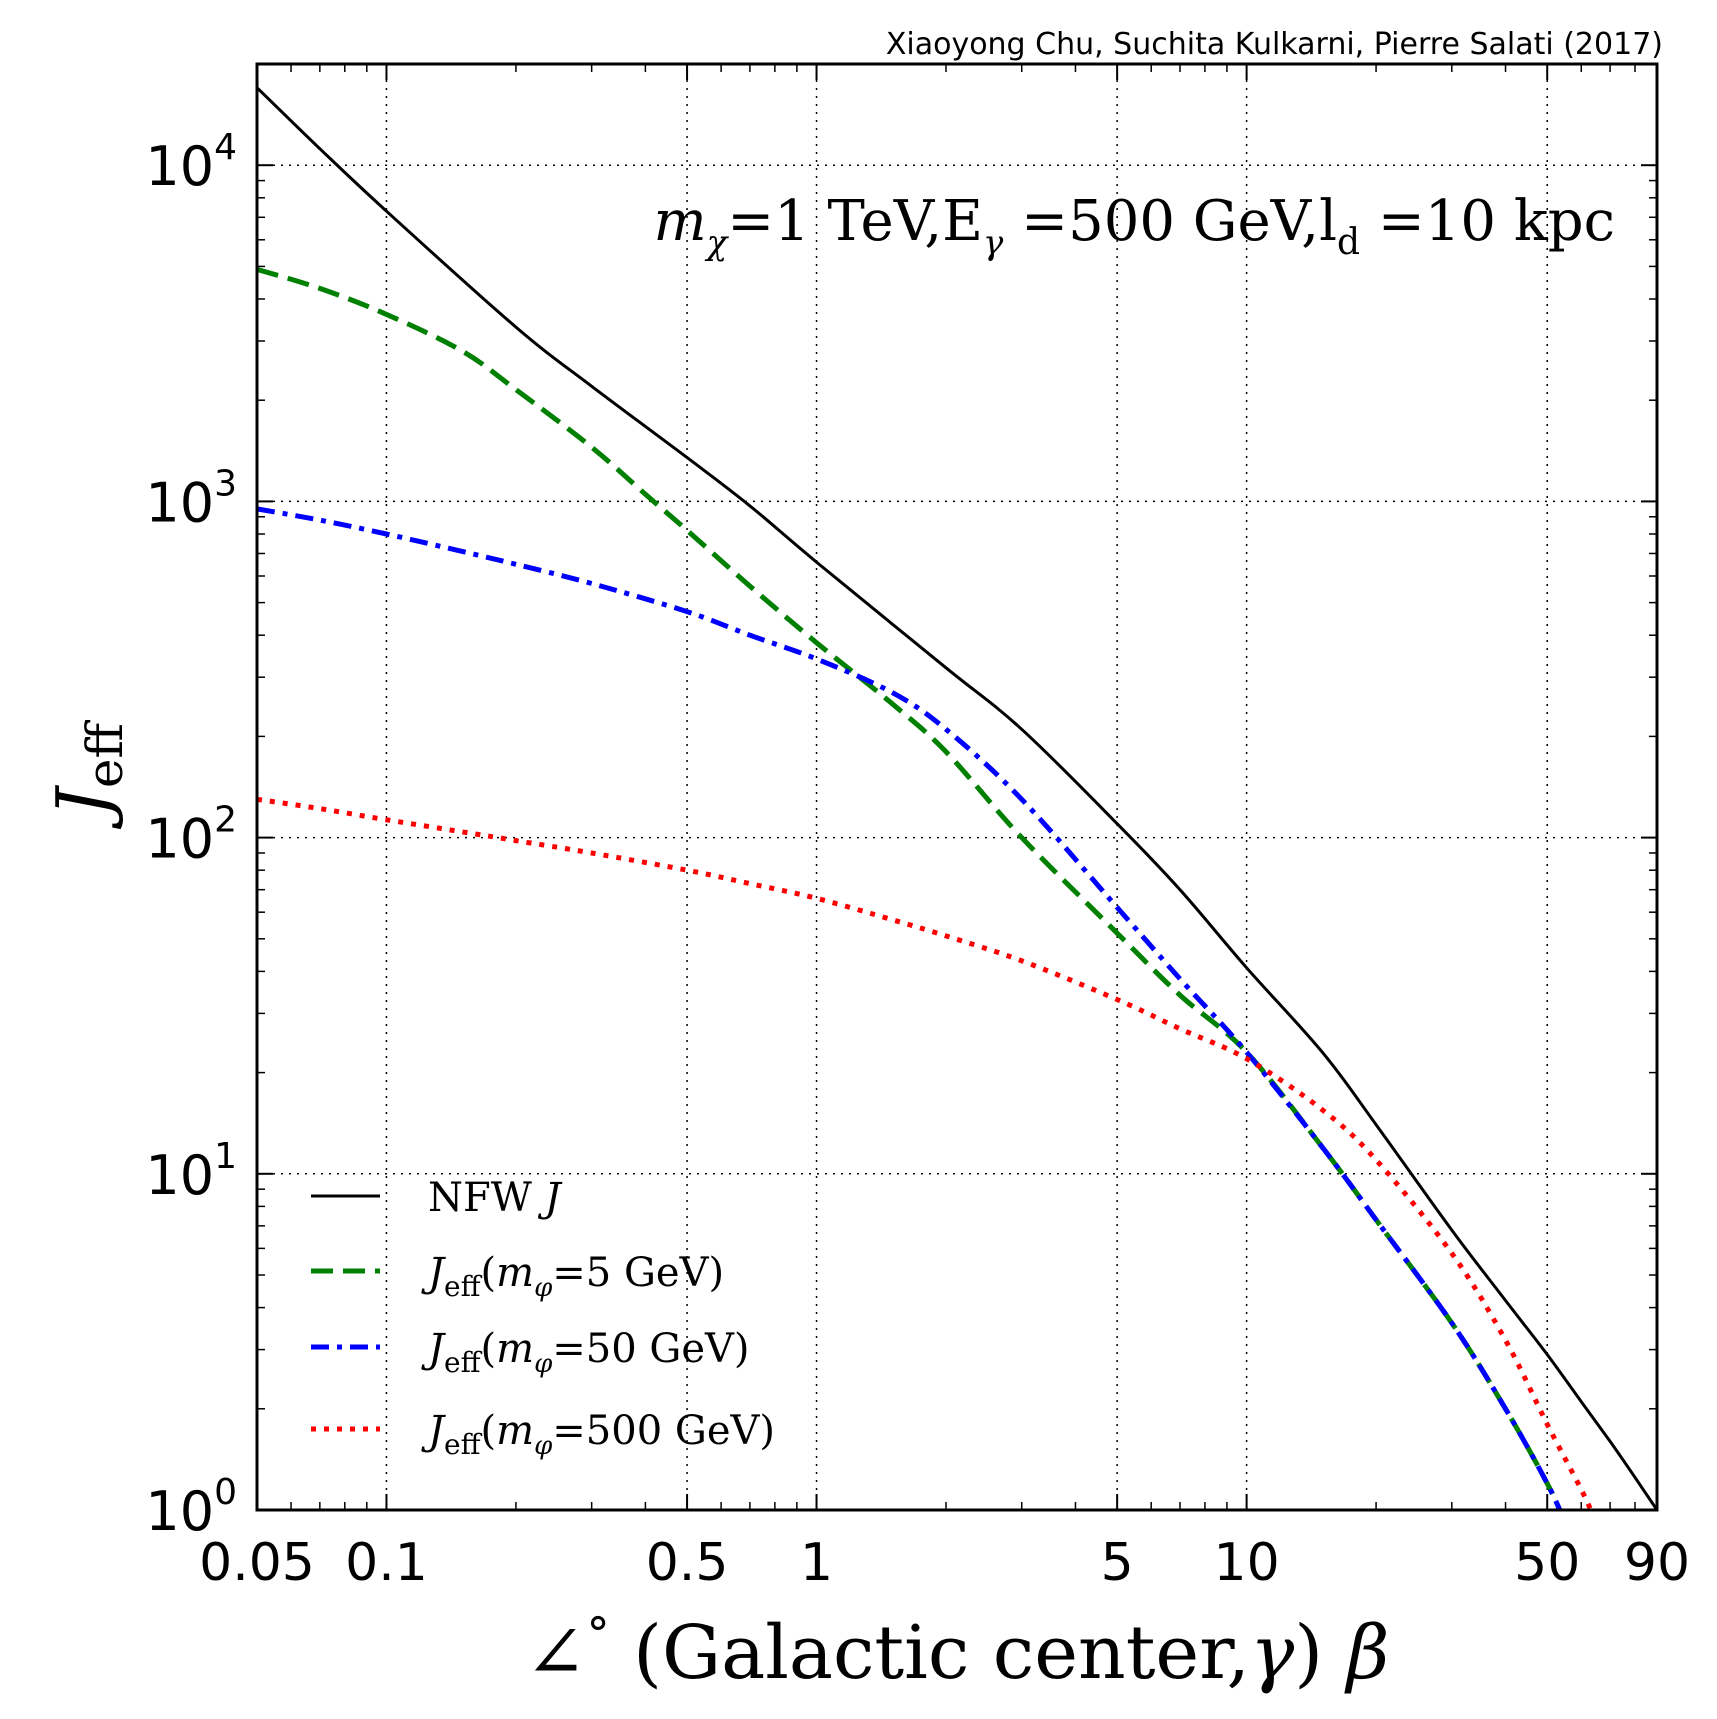 The width and height of the screenshot is (1717, 1719). I want to click on y-tick-label: 10⁰, so click(191, 1507).